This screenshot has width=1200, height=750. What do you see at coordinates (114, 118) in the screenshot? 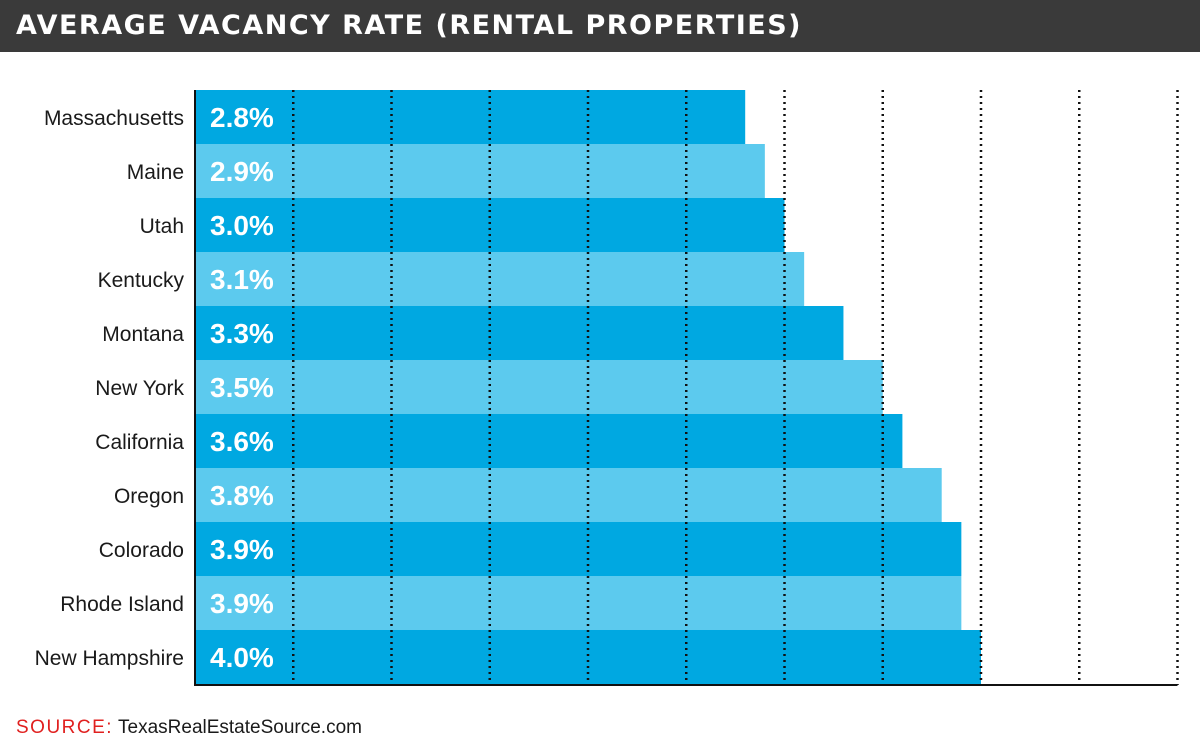
I see `category-label: Massachusetts` at bounding box center [114, 118].